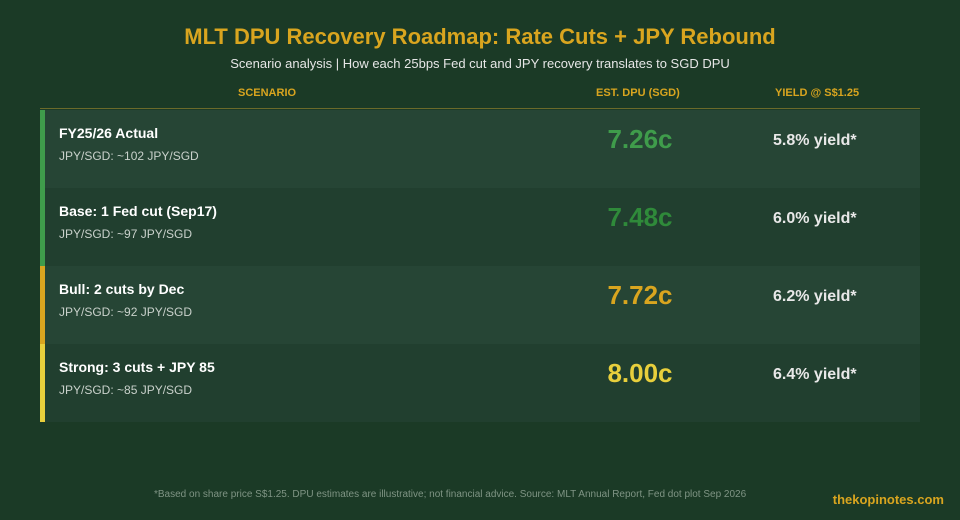  What do you see at coordinates (815, 296) in the screenshot?
I see `yield-value: 6.2% yield*` at bounding box center [815, 296].